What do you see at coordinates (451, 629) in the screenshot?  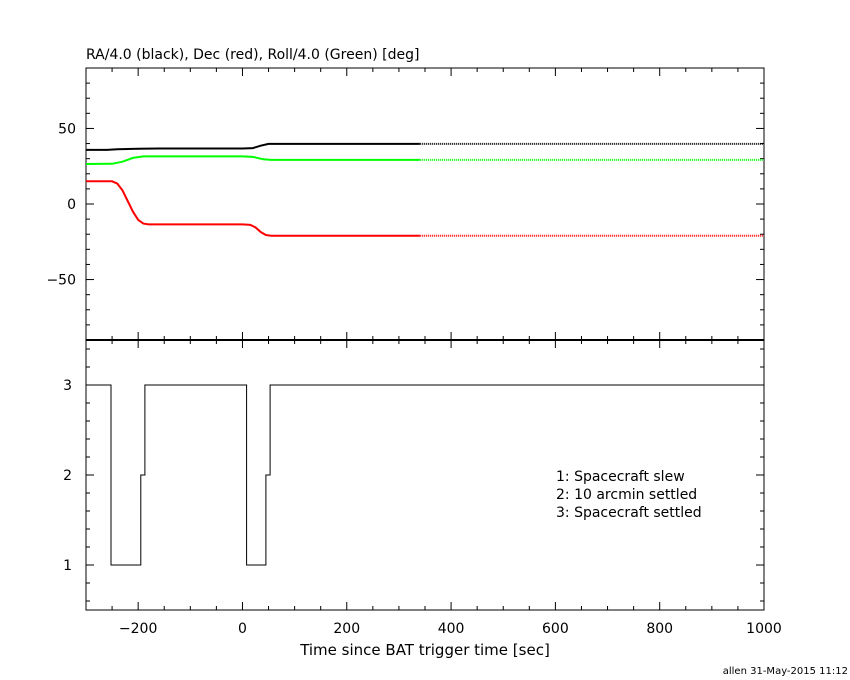 I see `x-tick-label: 400` at bounding box center [451, 629].